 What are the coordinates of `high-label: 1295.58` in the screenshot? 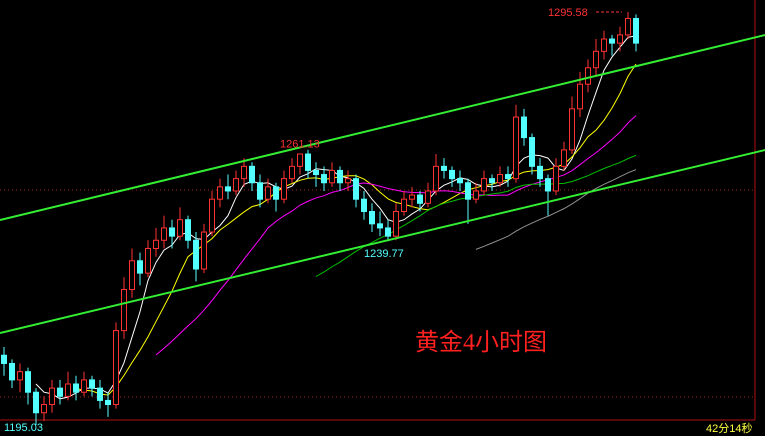 It's located at (568, 13).